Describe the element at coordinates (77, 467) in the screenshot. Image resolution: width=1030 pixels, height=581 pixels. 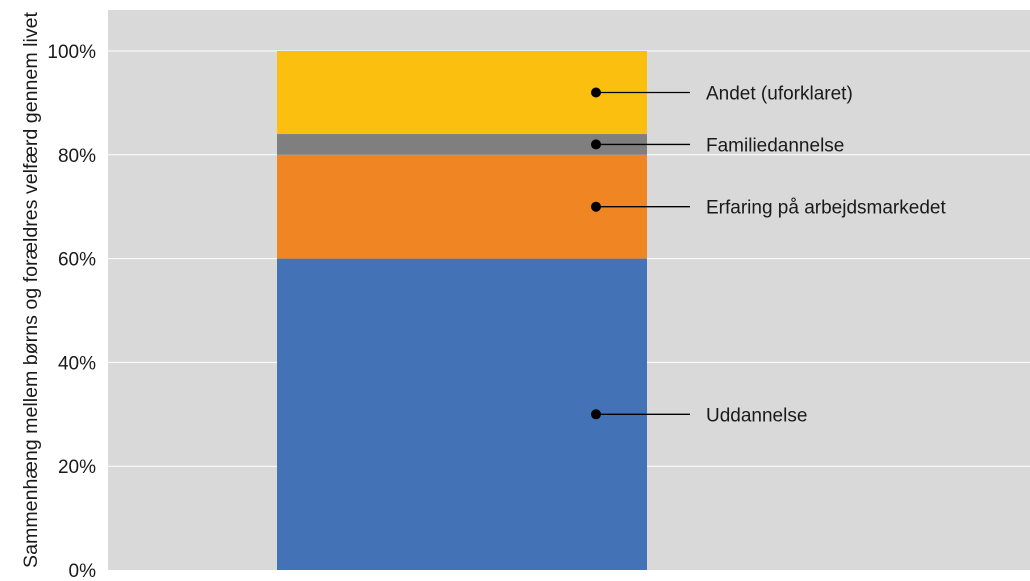
I see `y-tick-label: 20%` at that location.